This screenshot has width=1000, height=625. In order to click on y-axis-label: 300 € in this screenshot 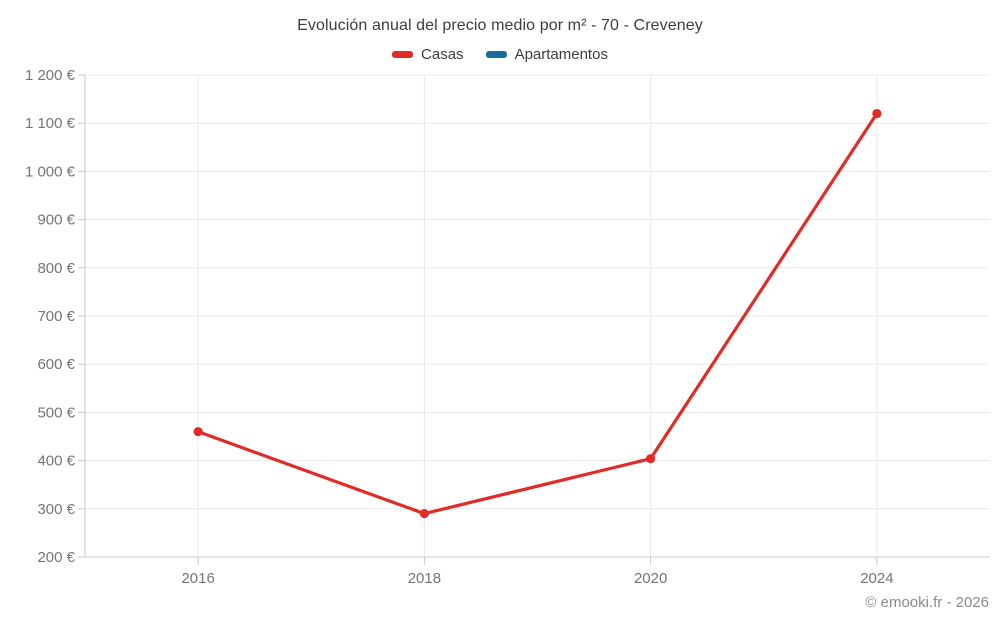, I will do `click(56, 509)`.